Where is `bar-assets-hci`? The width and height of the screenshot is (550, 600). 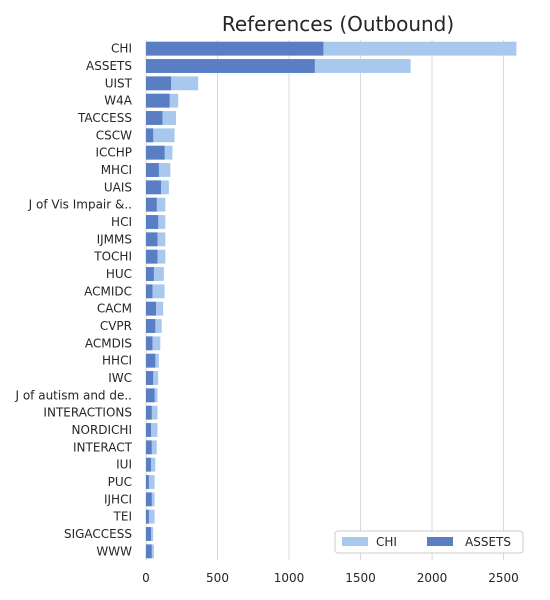
bar-assets-hci is located at coordinates (152, 222).